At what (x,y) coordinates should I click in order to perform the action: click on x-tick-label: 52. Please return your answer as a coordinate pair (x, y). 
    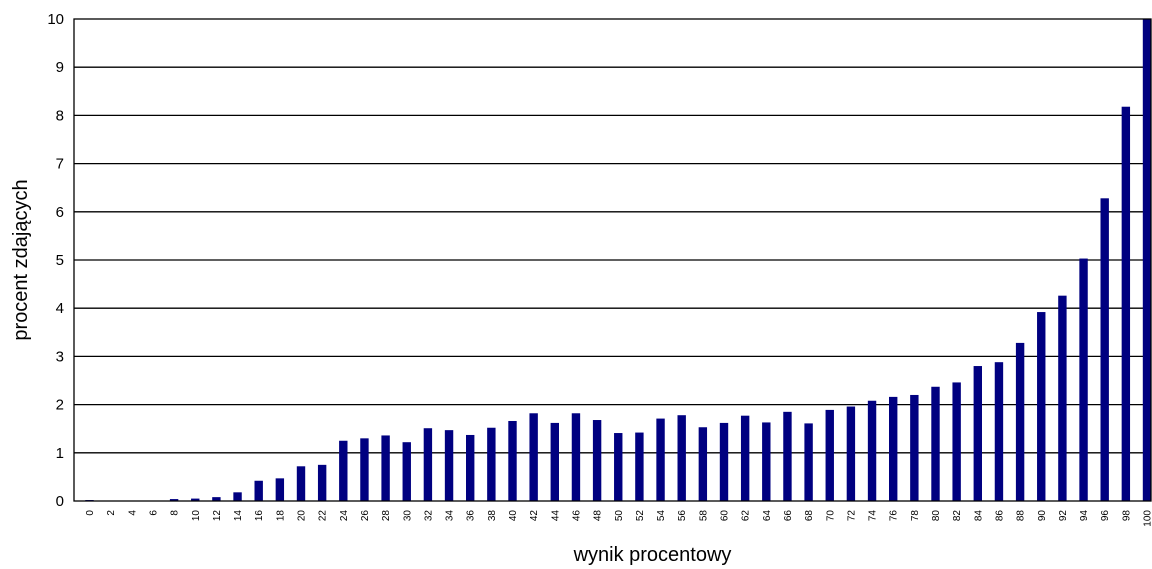
    Looking at the image, I should click on (640, 516).